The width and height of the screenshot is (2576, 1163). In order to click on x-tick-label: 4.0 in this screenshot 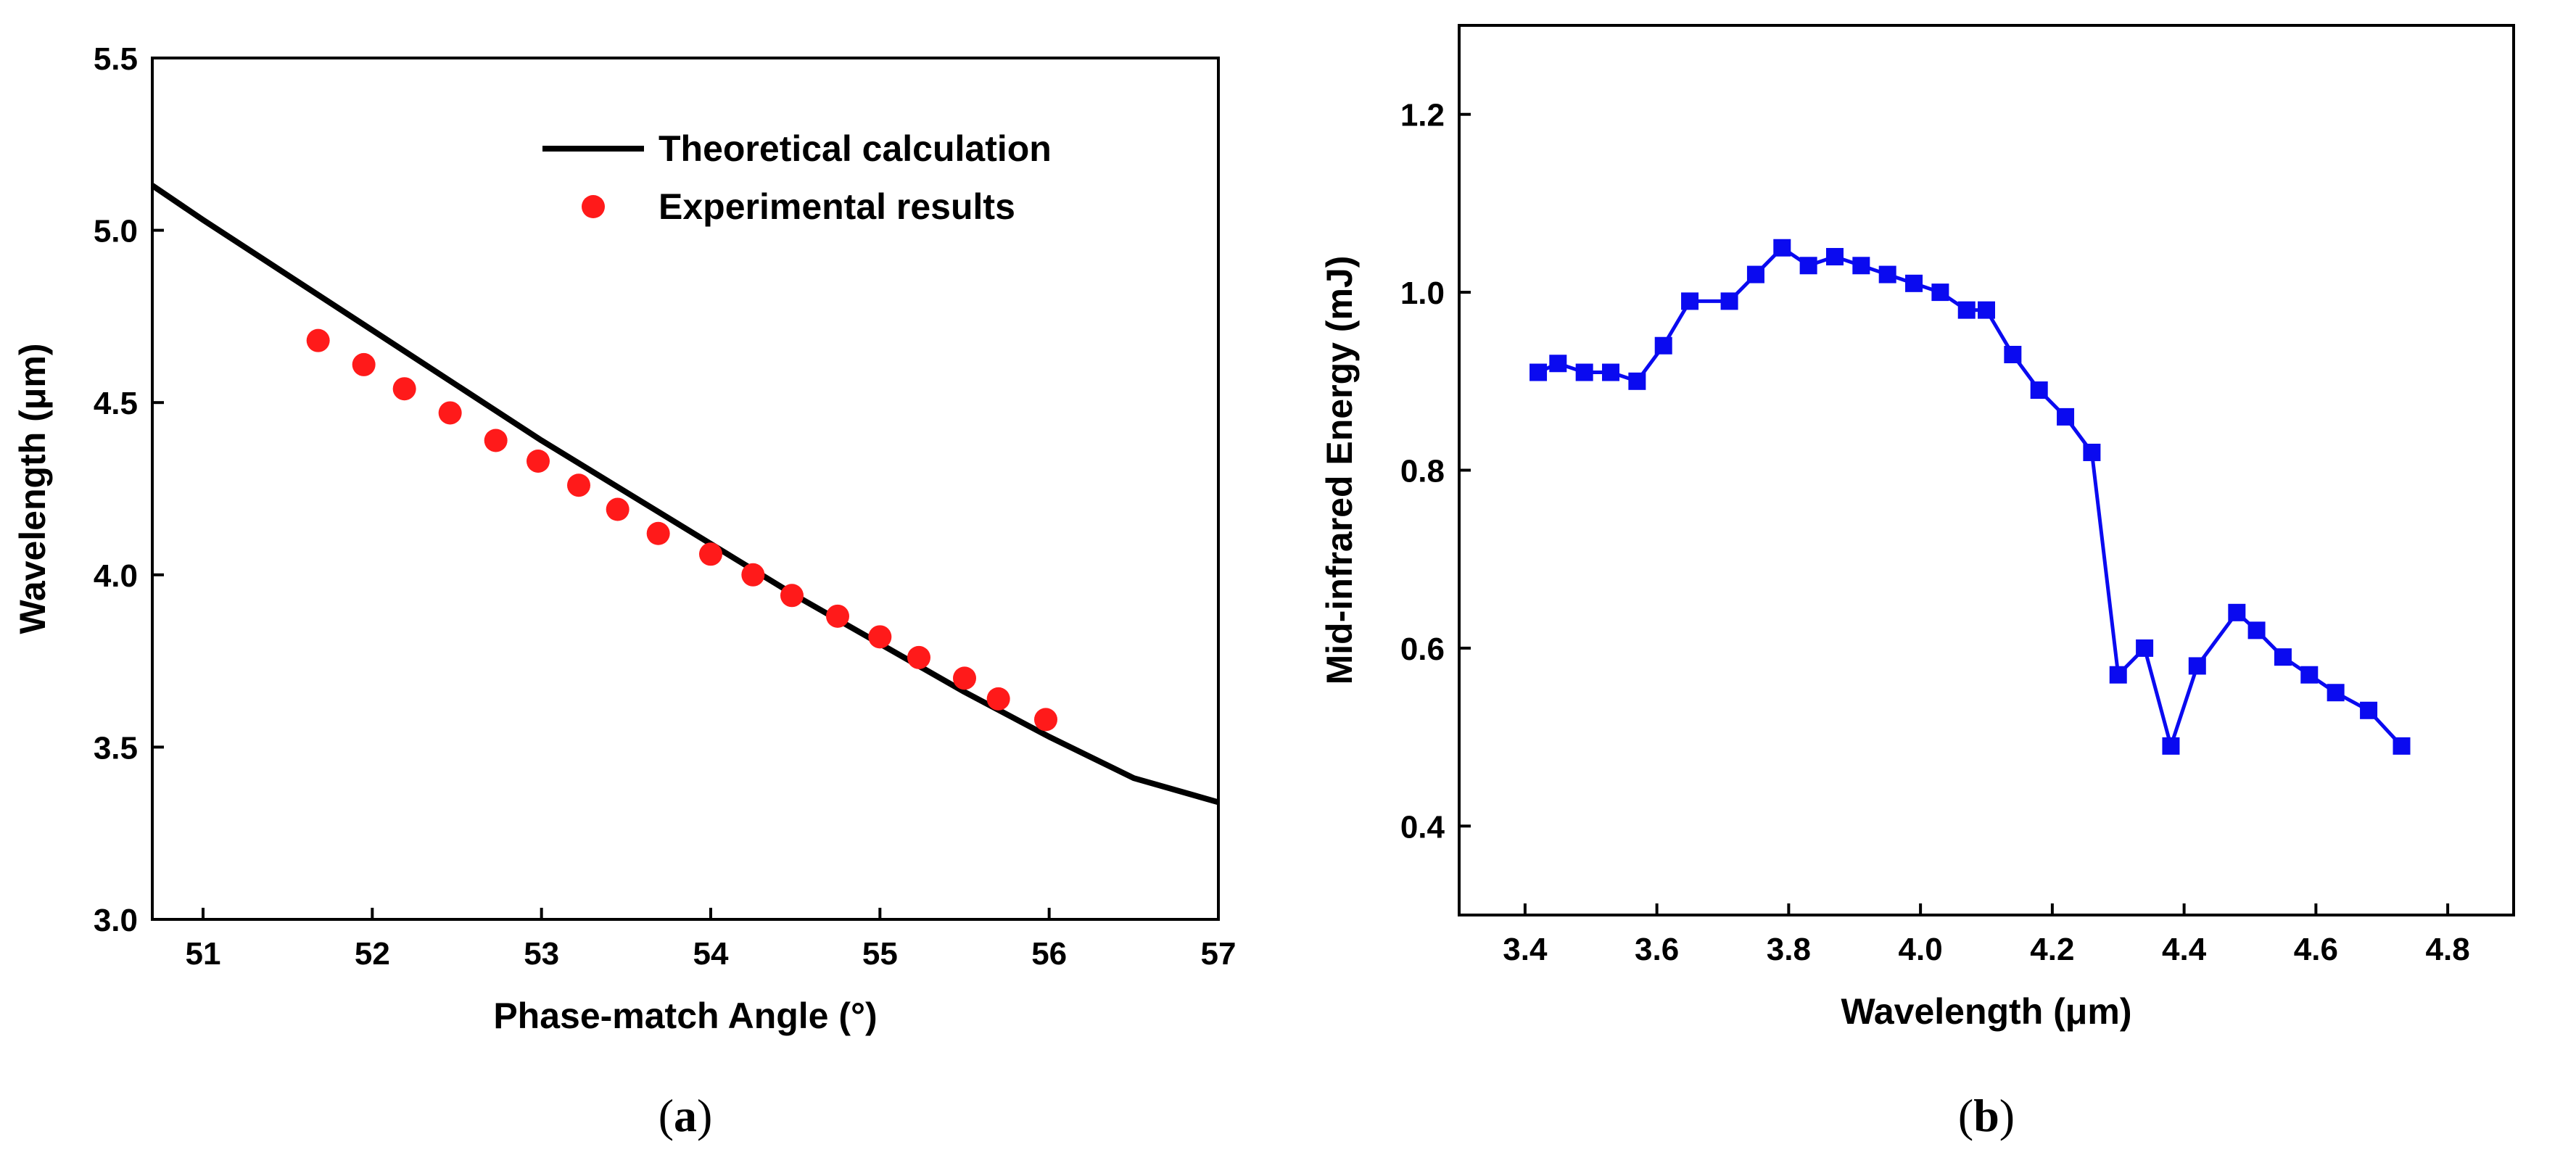, I will do `click(1921, 949)`.